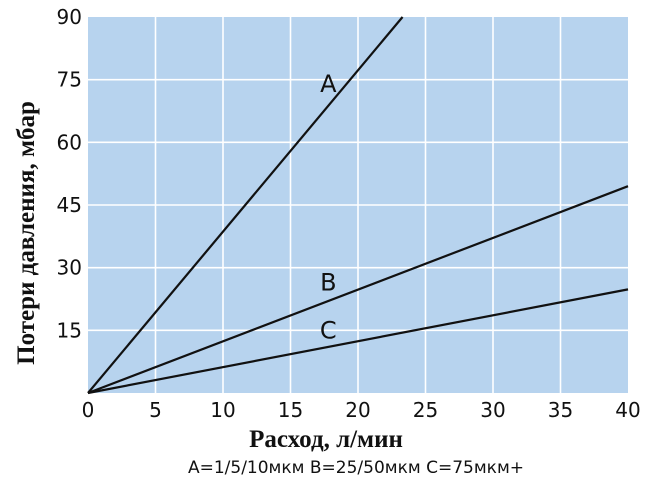 This screenshot has width=649, height=477. Describe the element at coordinates (69, 80) in the screenshot. I see `y-tick-label: 75` at that location.